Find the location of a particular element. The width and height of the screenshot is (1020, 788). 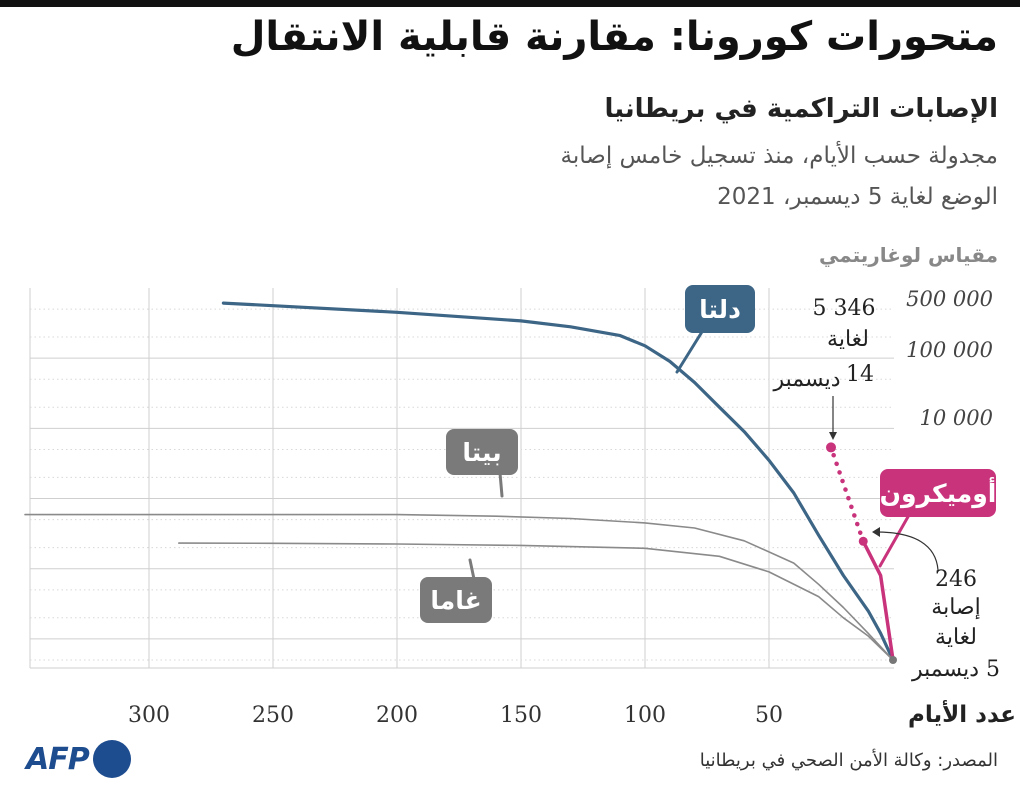

x-tick-label: 300 is located at coordinates (149, 715).